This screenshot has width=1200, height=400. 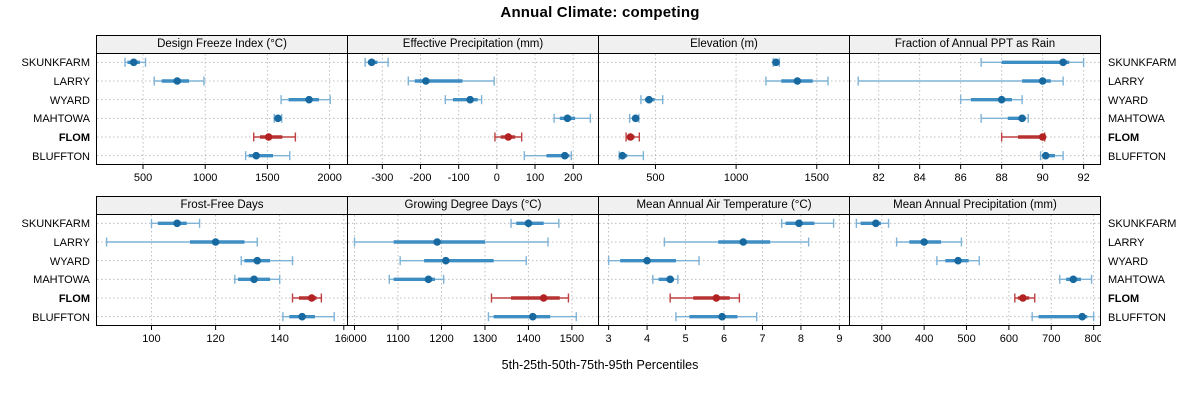 What do you see at coordinates (736, 178) in the screenshot?
I see `x-tick-label: 1000` at bounding box center [736, 178].